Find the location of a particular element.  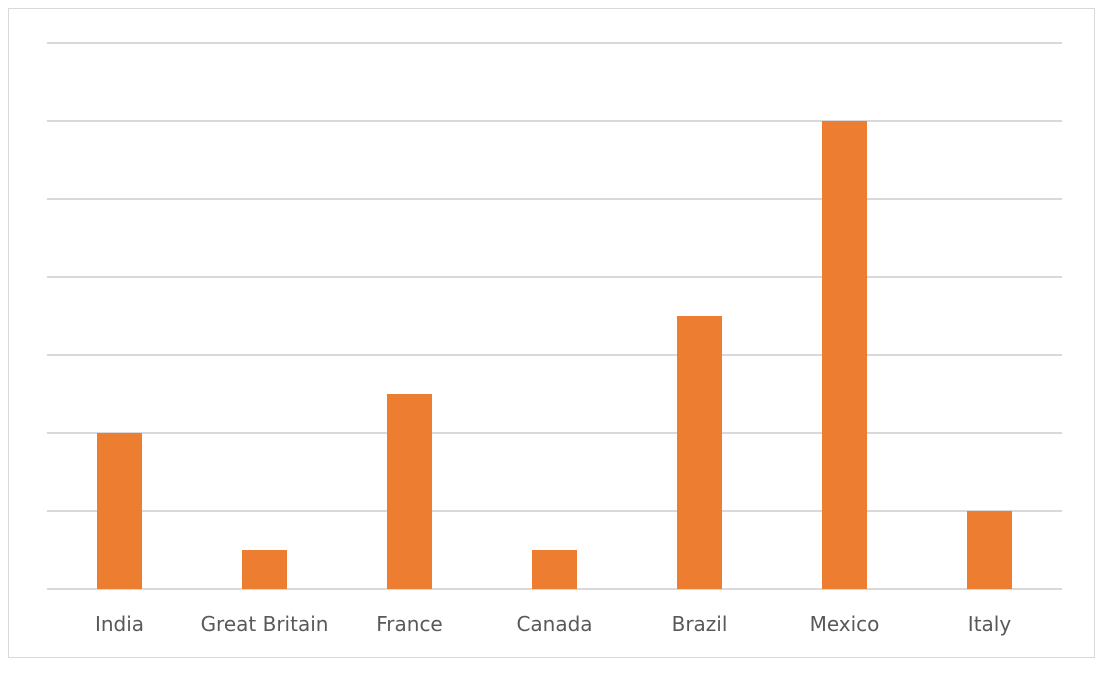

bar-mexico is located at coordinates (844, 355).